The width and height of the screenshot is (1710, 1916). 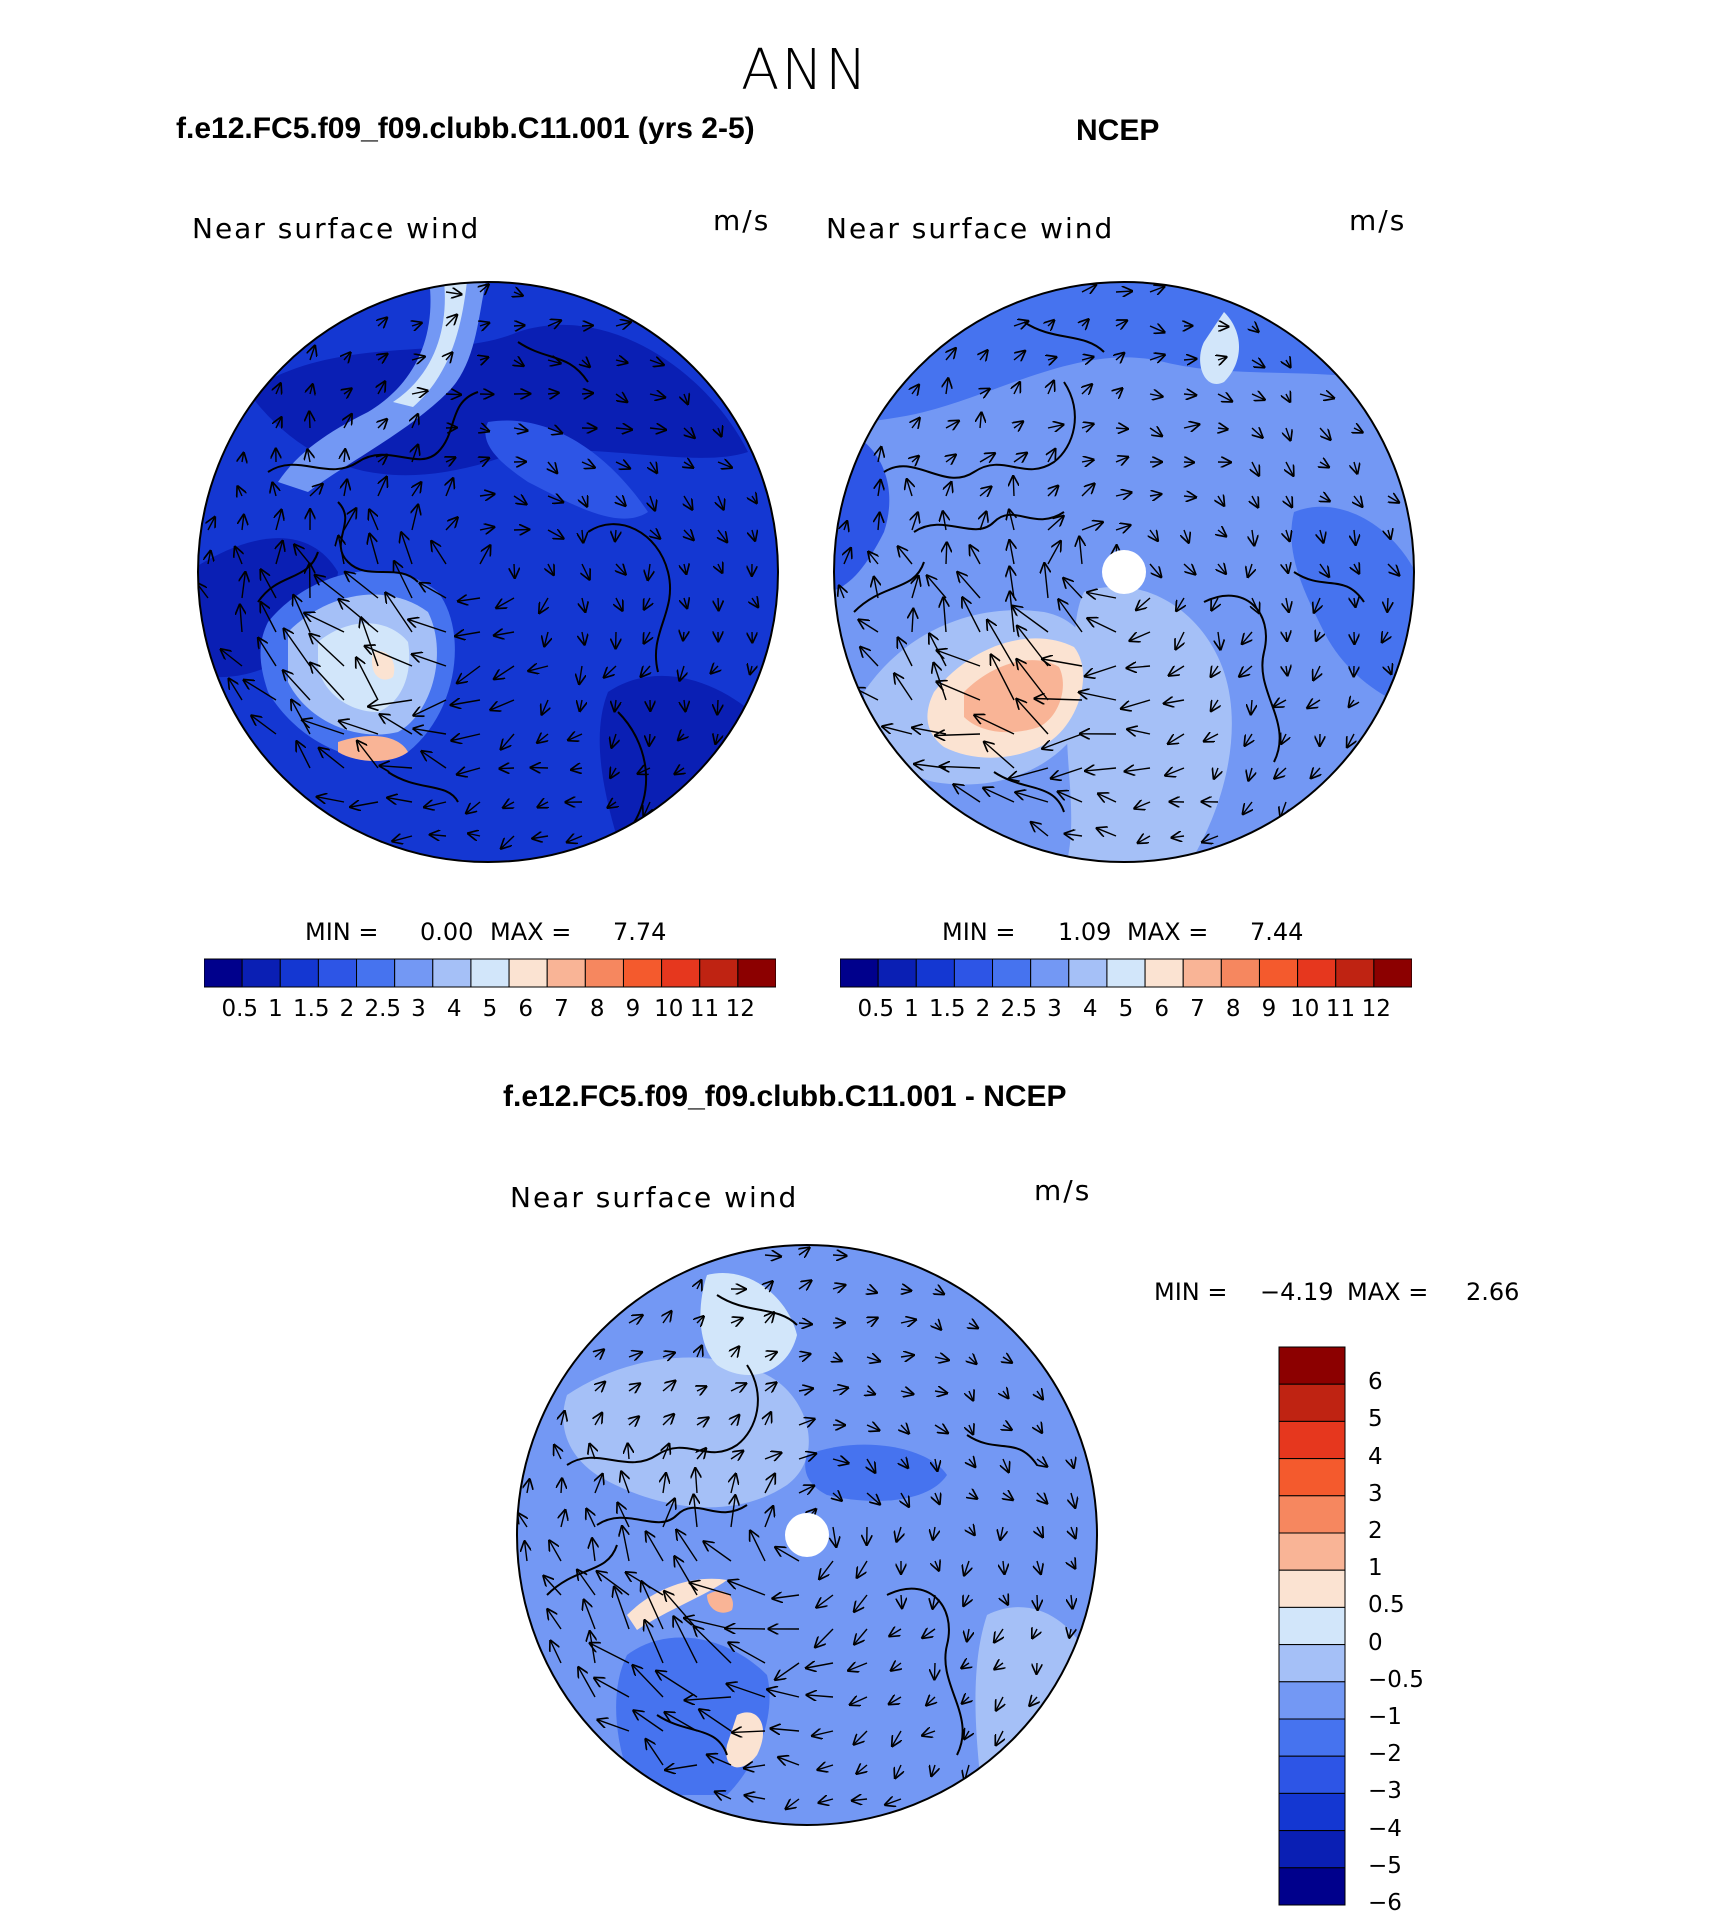 I want to click on model-min-label: MIN =, so click(x=341, y=932).